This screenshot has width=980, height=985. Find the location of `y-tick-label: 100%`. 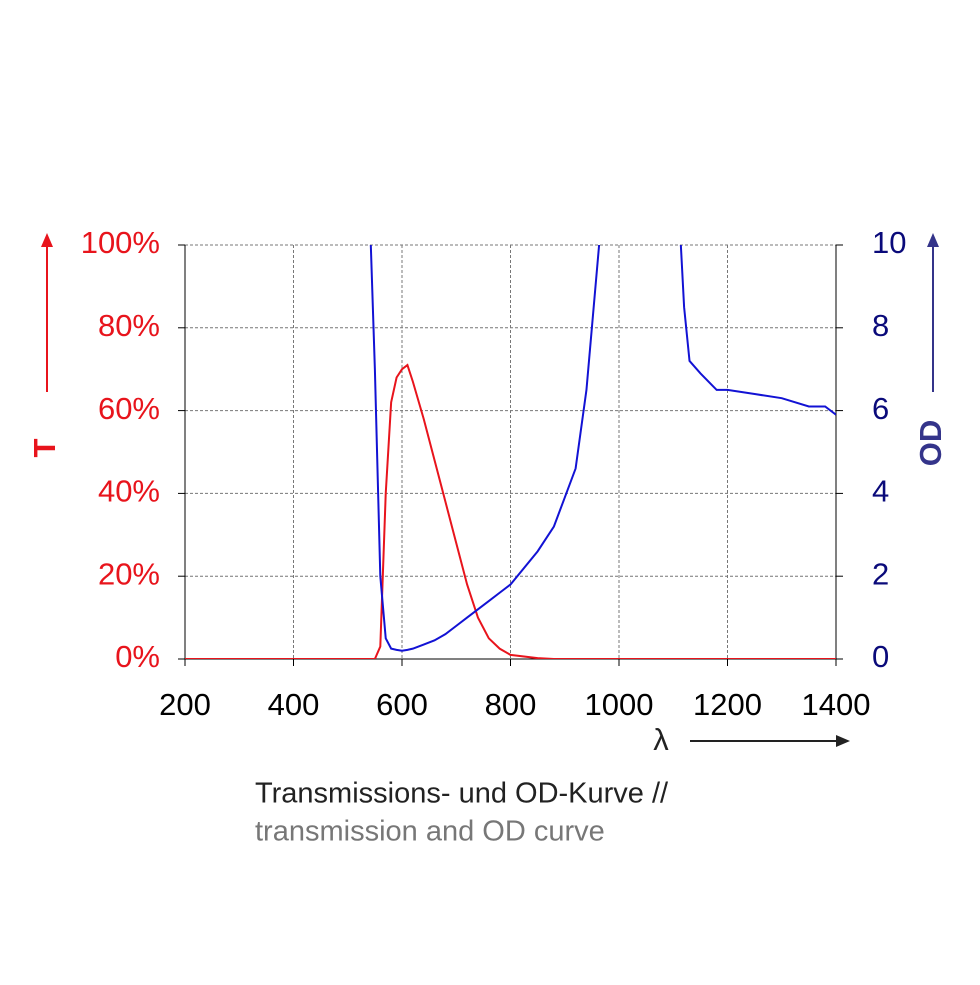

y-tick-label: 100% is located at coordinates (120, 242).